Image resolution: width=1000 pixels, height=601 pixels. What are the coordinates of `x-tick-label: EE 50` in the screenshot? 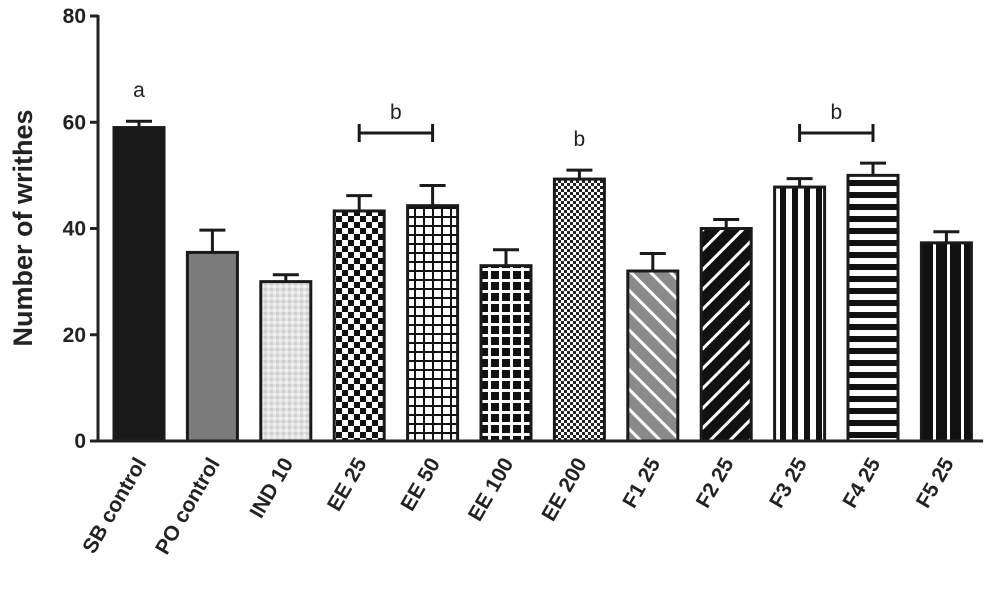 It's located at (420, 484).